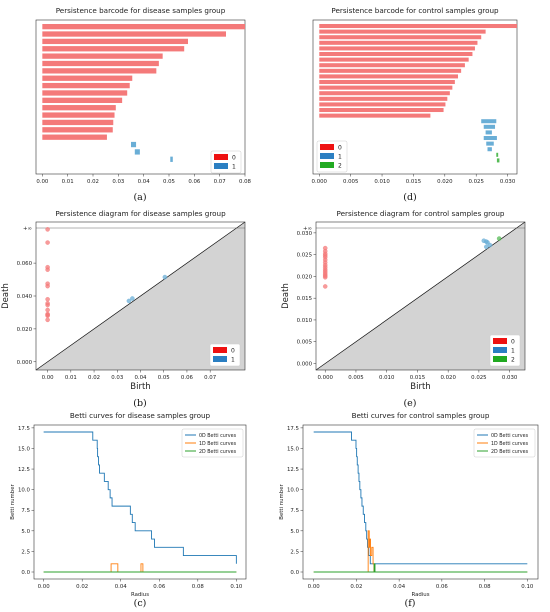 The image size is (550, 612). Describe the element at coordinates (42, 182) in the screenshot. I see `x-tick-label-0-0: 0.00` at that location.